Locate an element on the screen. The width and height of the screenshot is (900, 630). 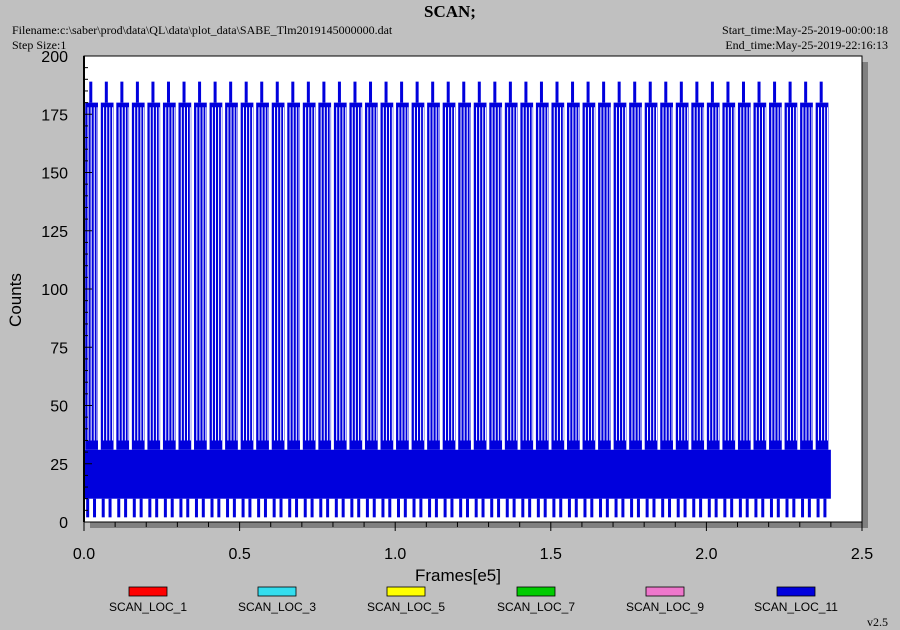
y-tick-label: 200 is located at coordinates (54, 57).